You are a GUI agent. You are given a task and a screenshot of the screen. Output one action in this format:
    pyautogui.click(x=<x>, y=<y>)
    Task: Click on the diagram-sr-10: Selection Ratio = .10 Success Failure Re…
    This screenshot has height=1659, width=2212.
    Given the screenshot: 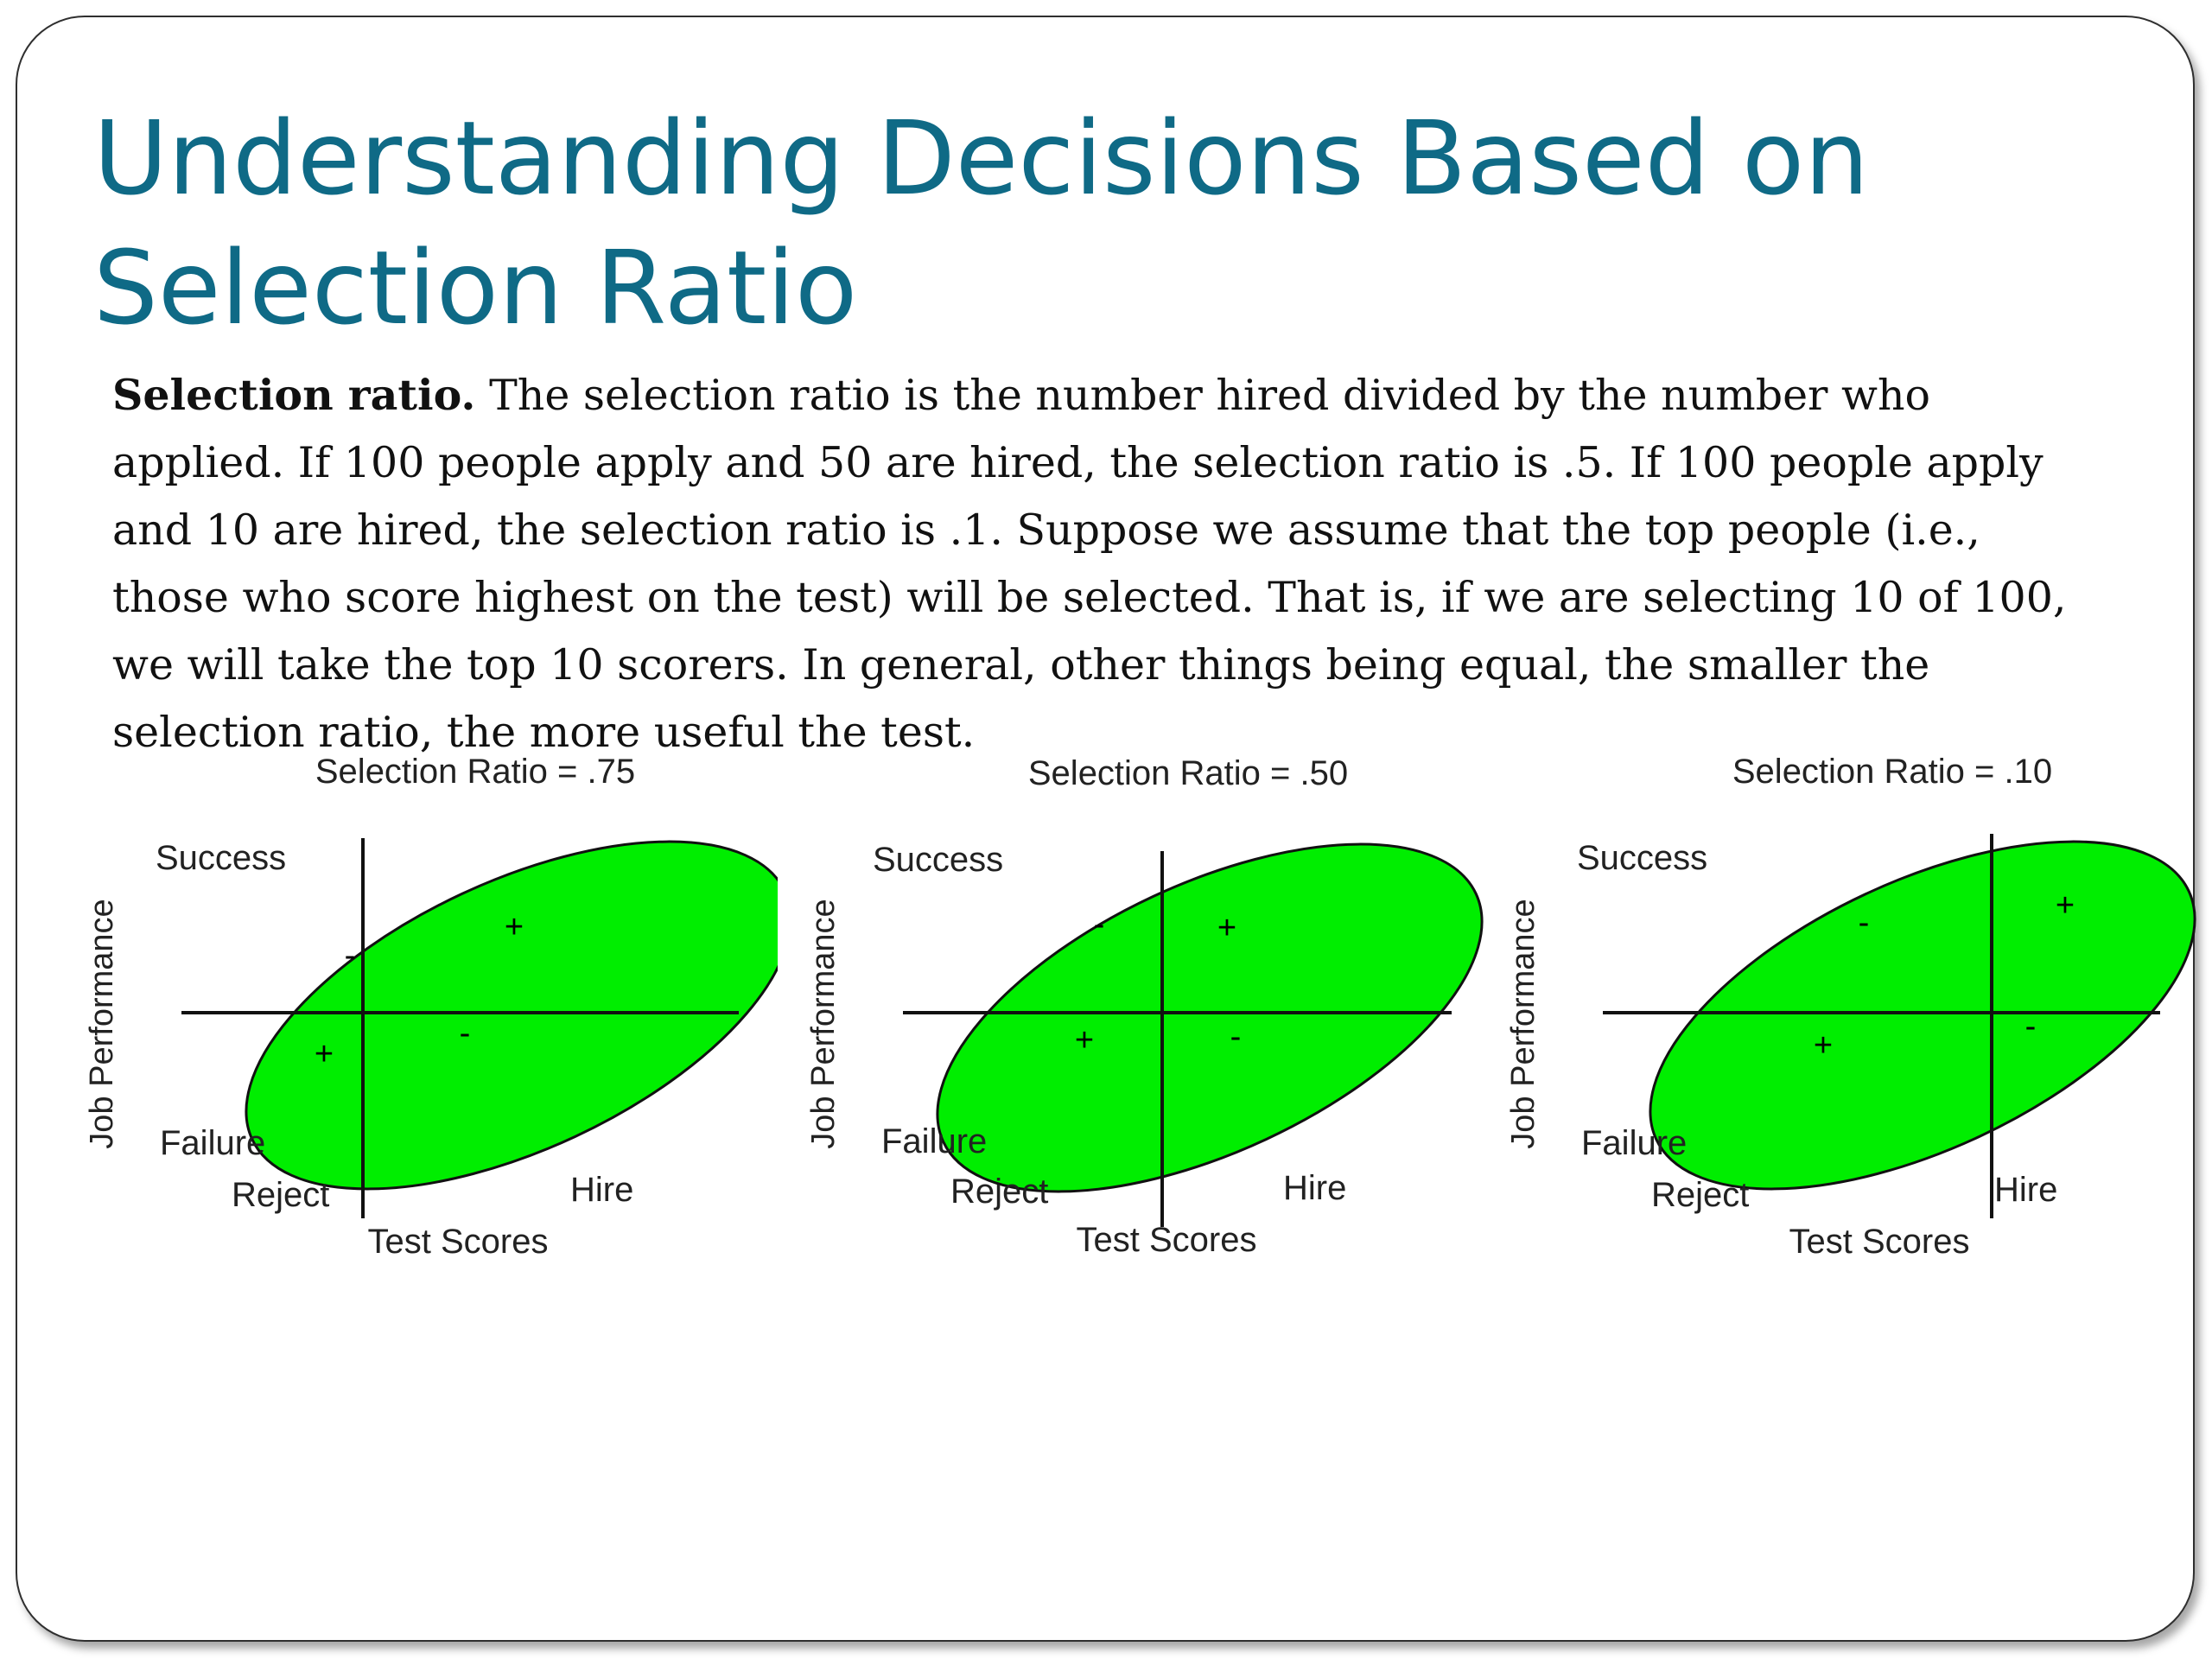 What is the action you would take?
    pyautogui.click(x=1845, y=1019)
    